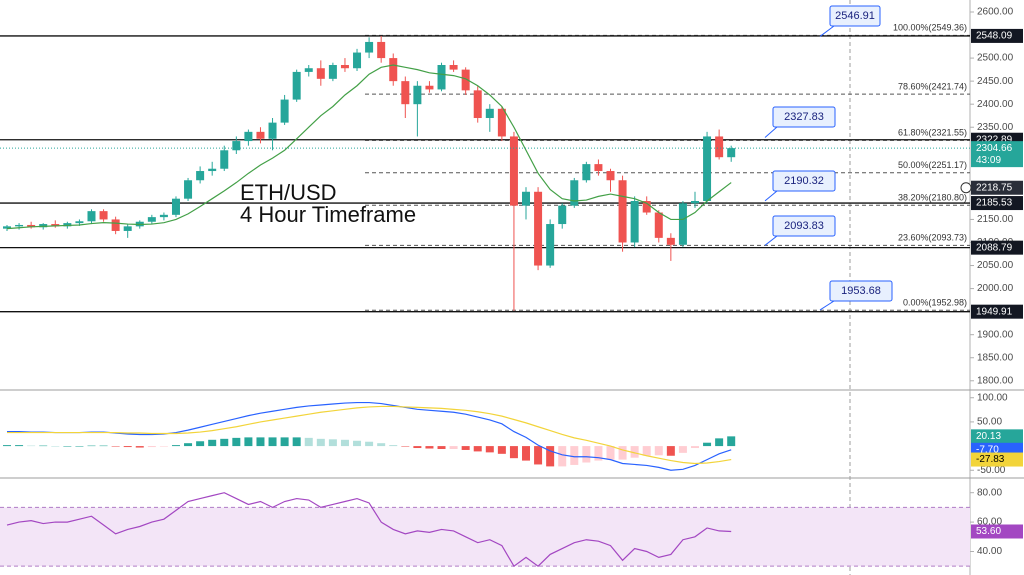 Image resolution: width=1024 pixels, height=575 pixels. I want to click on axis-tag-label: 2322.89, so click(994, 139).